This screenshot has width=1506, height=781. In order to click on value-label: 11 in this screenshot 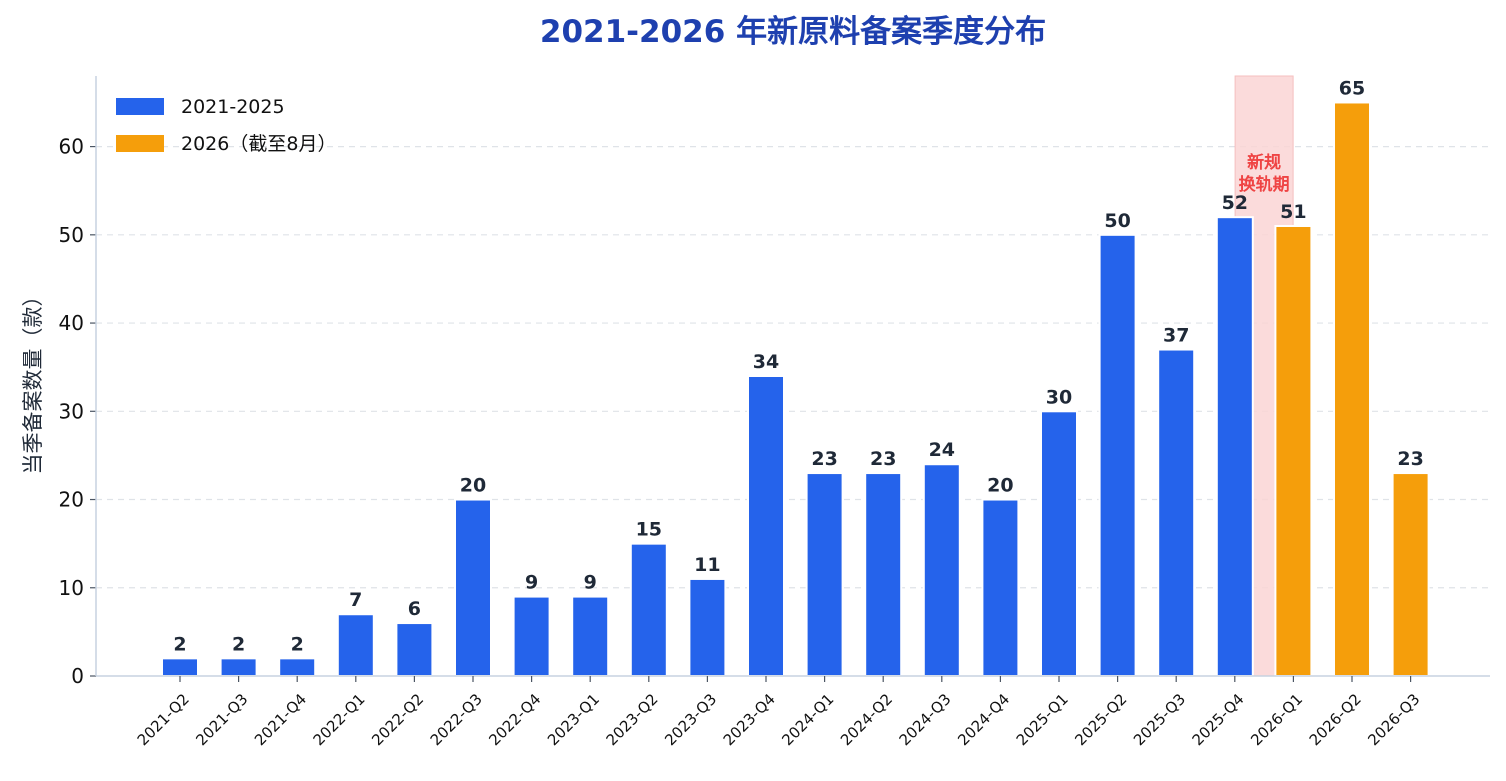, I will do `click(707, 565)`.